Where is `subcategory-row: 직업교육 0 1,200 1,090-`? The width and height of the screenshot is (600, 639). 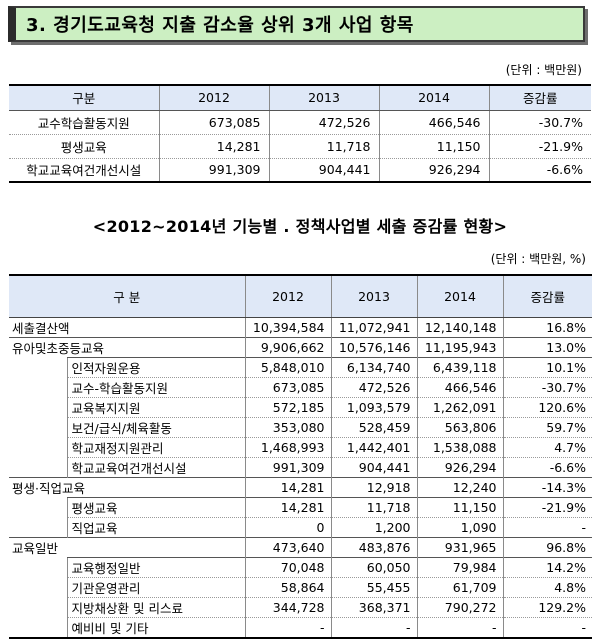 subcategory-row: 직업교육 0 1,200 1,090- is located at coordinates (300, 526).